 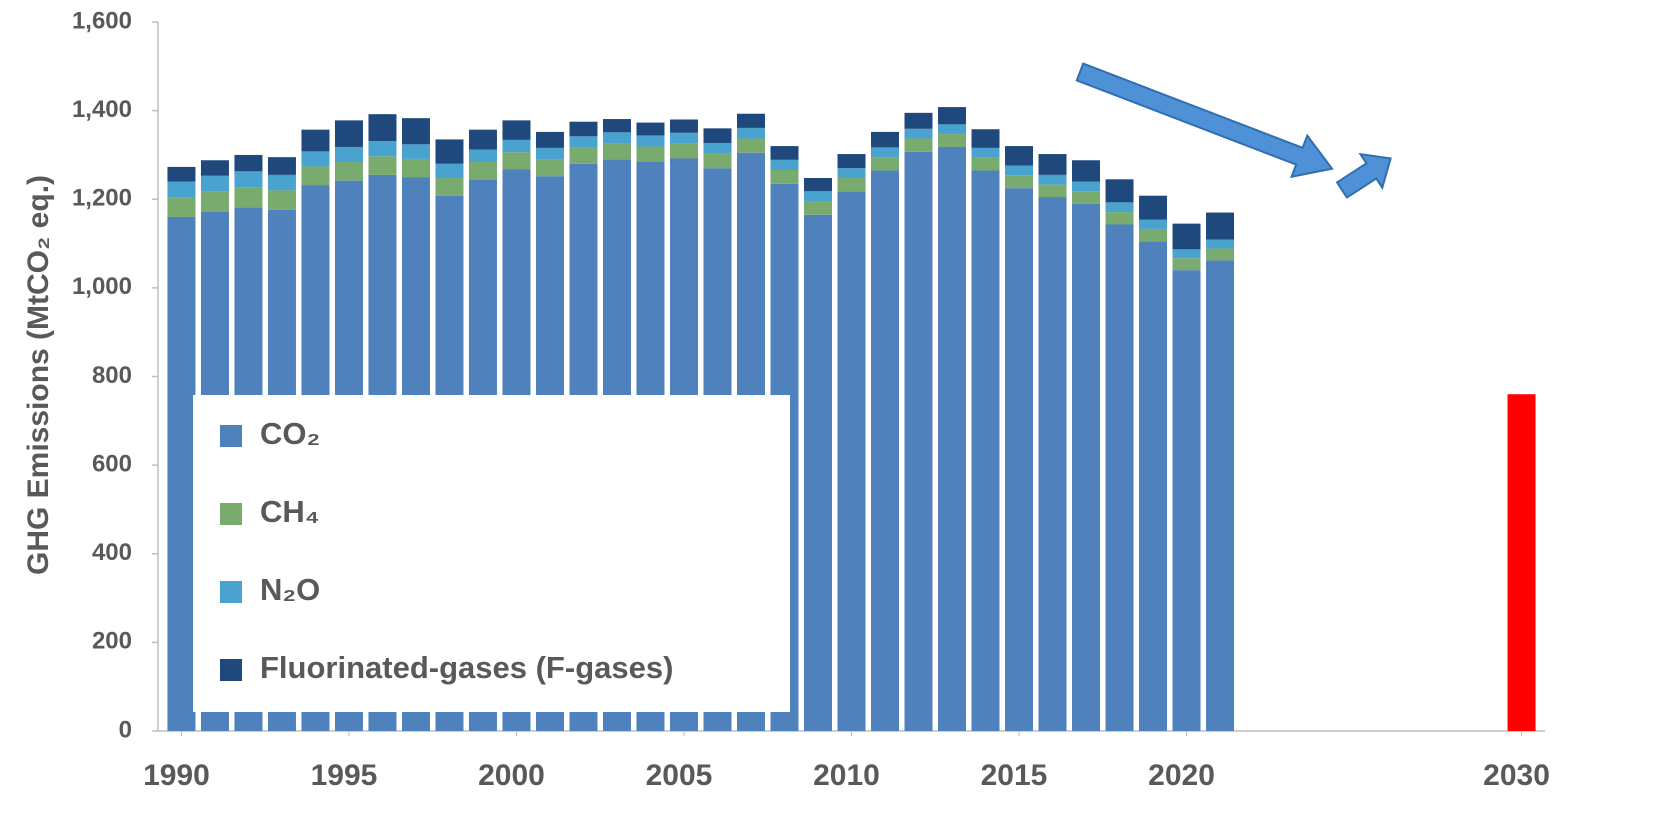 I want to click on legend-box, so click(x=491, y=553).